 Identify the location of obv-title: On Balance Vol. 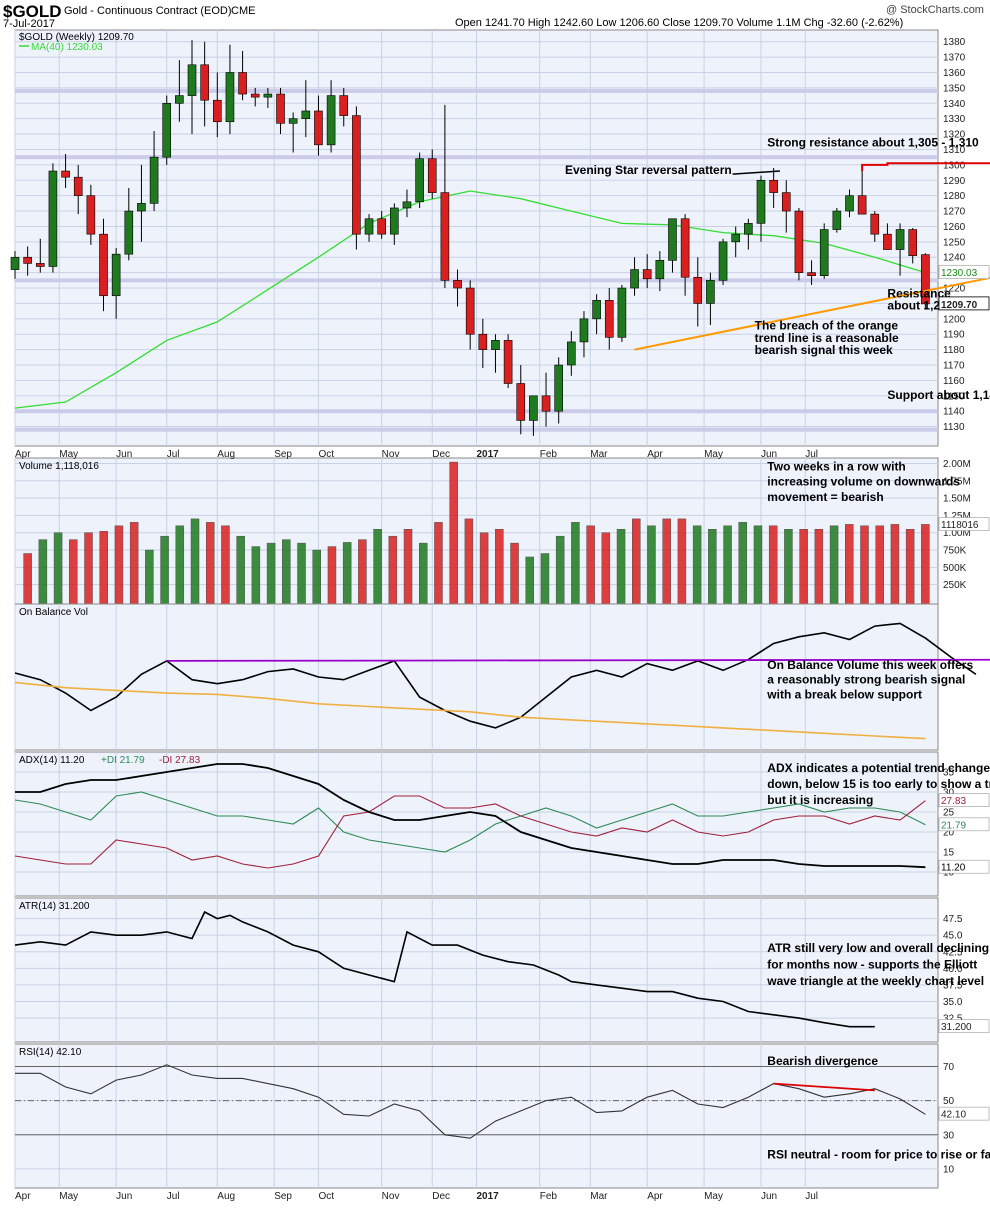
(53, 612).